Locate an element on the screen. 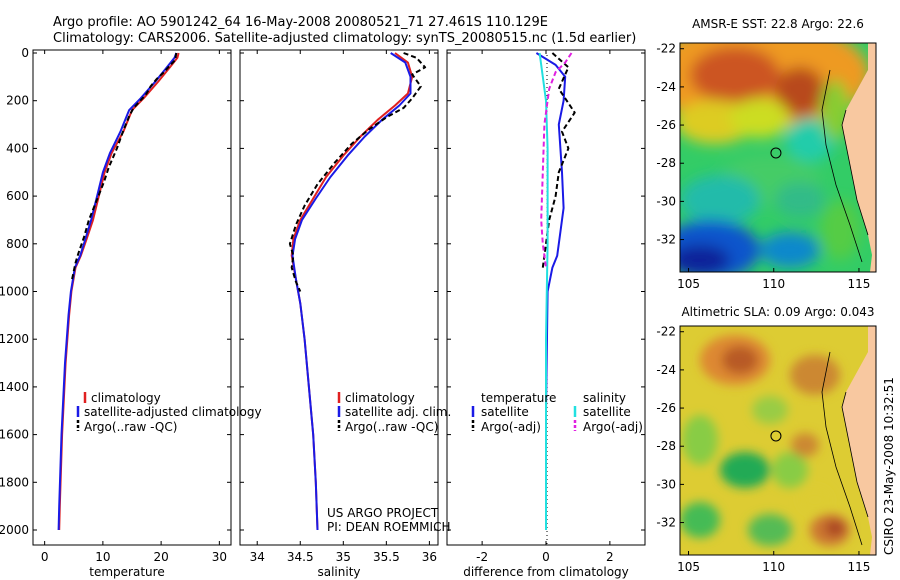 This screenshot has height=580, width=900. x-tick-label: 36 is located at coordinates (429, 557).